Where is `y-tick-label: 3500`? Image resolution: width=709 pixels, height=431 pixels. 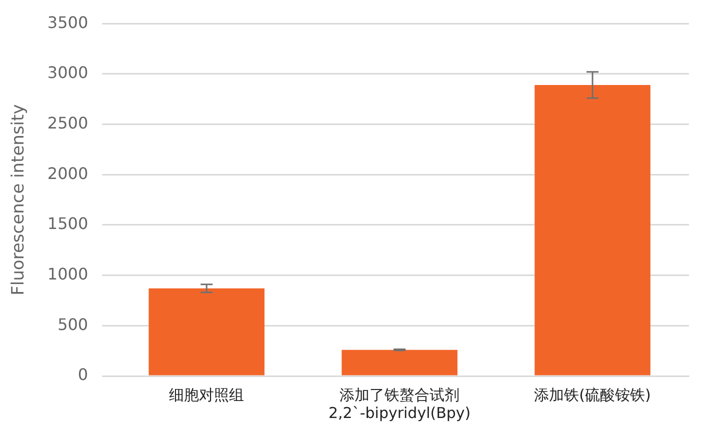 y-tick-label: 3500 is located at coordinates (67, 22).